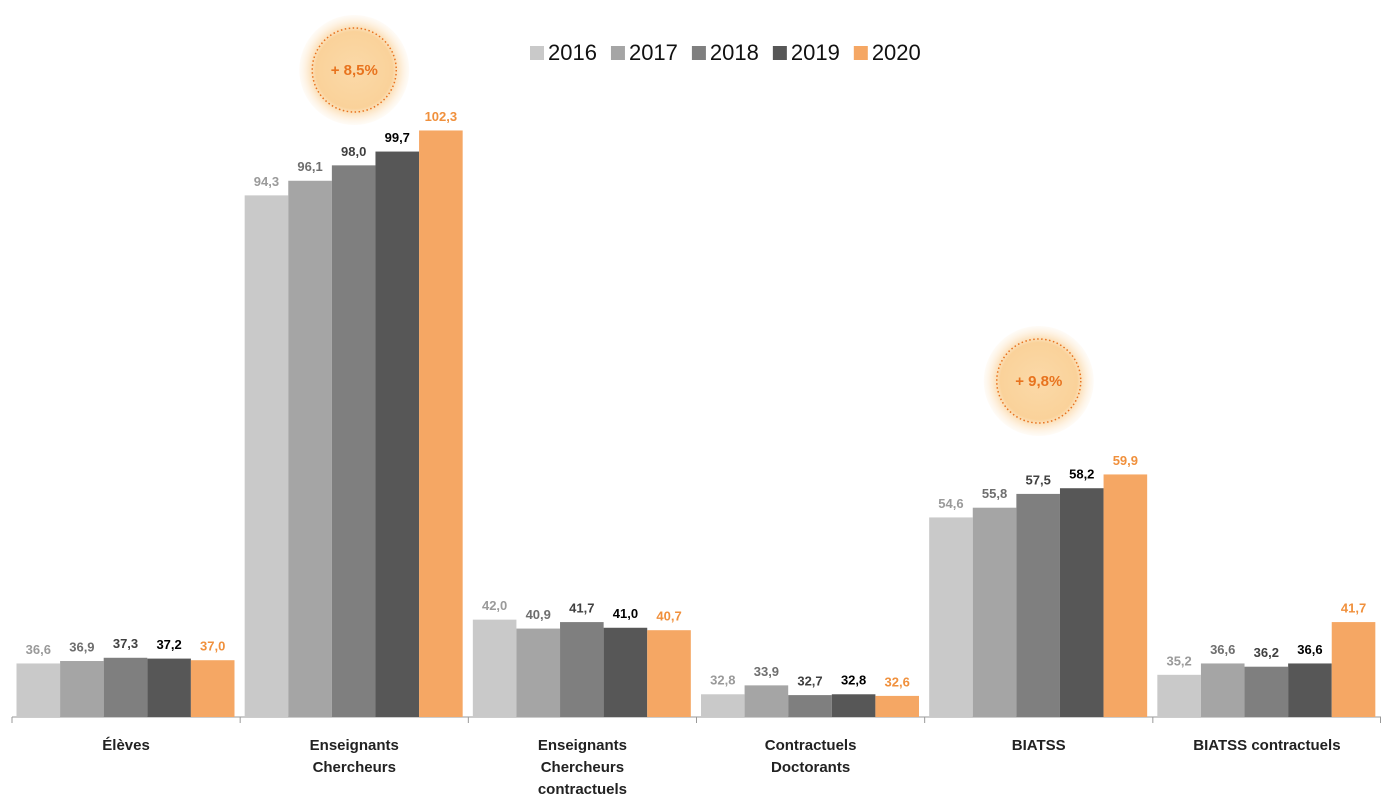 This screenshot has height=798, width=1381. I want to click on value-label: 54,6, so click(950, 503).